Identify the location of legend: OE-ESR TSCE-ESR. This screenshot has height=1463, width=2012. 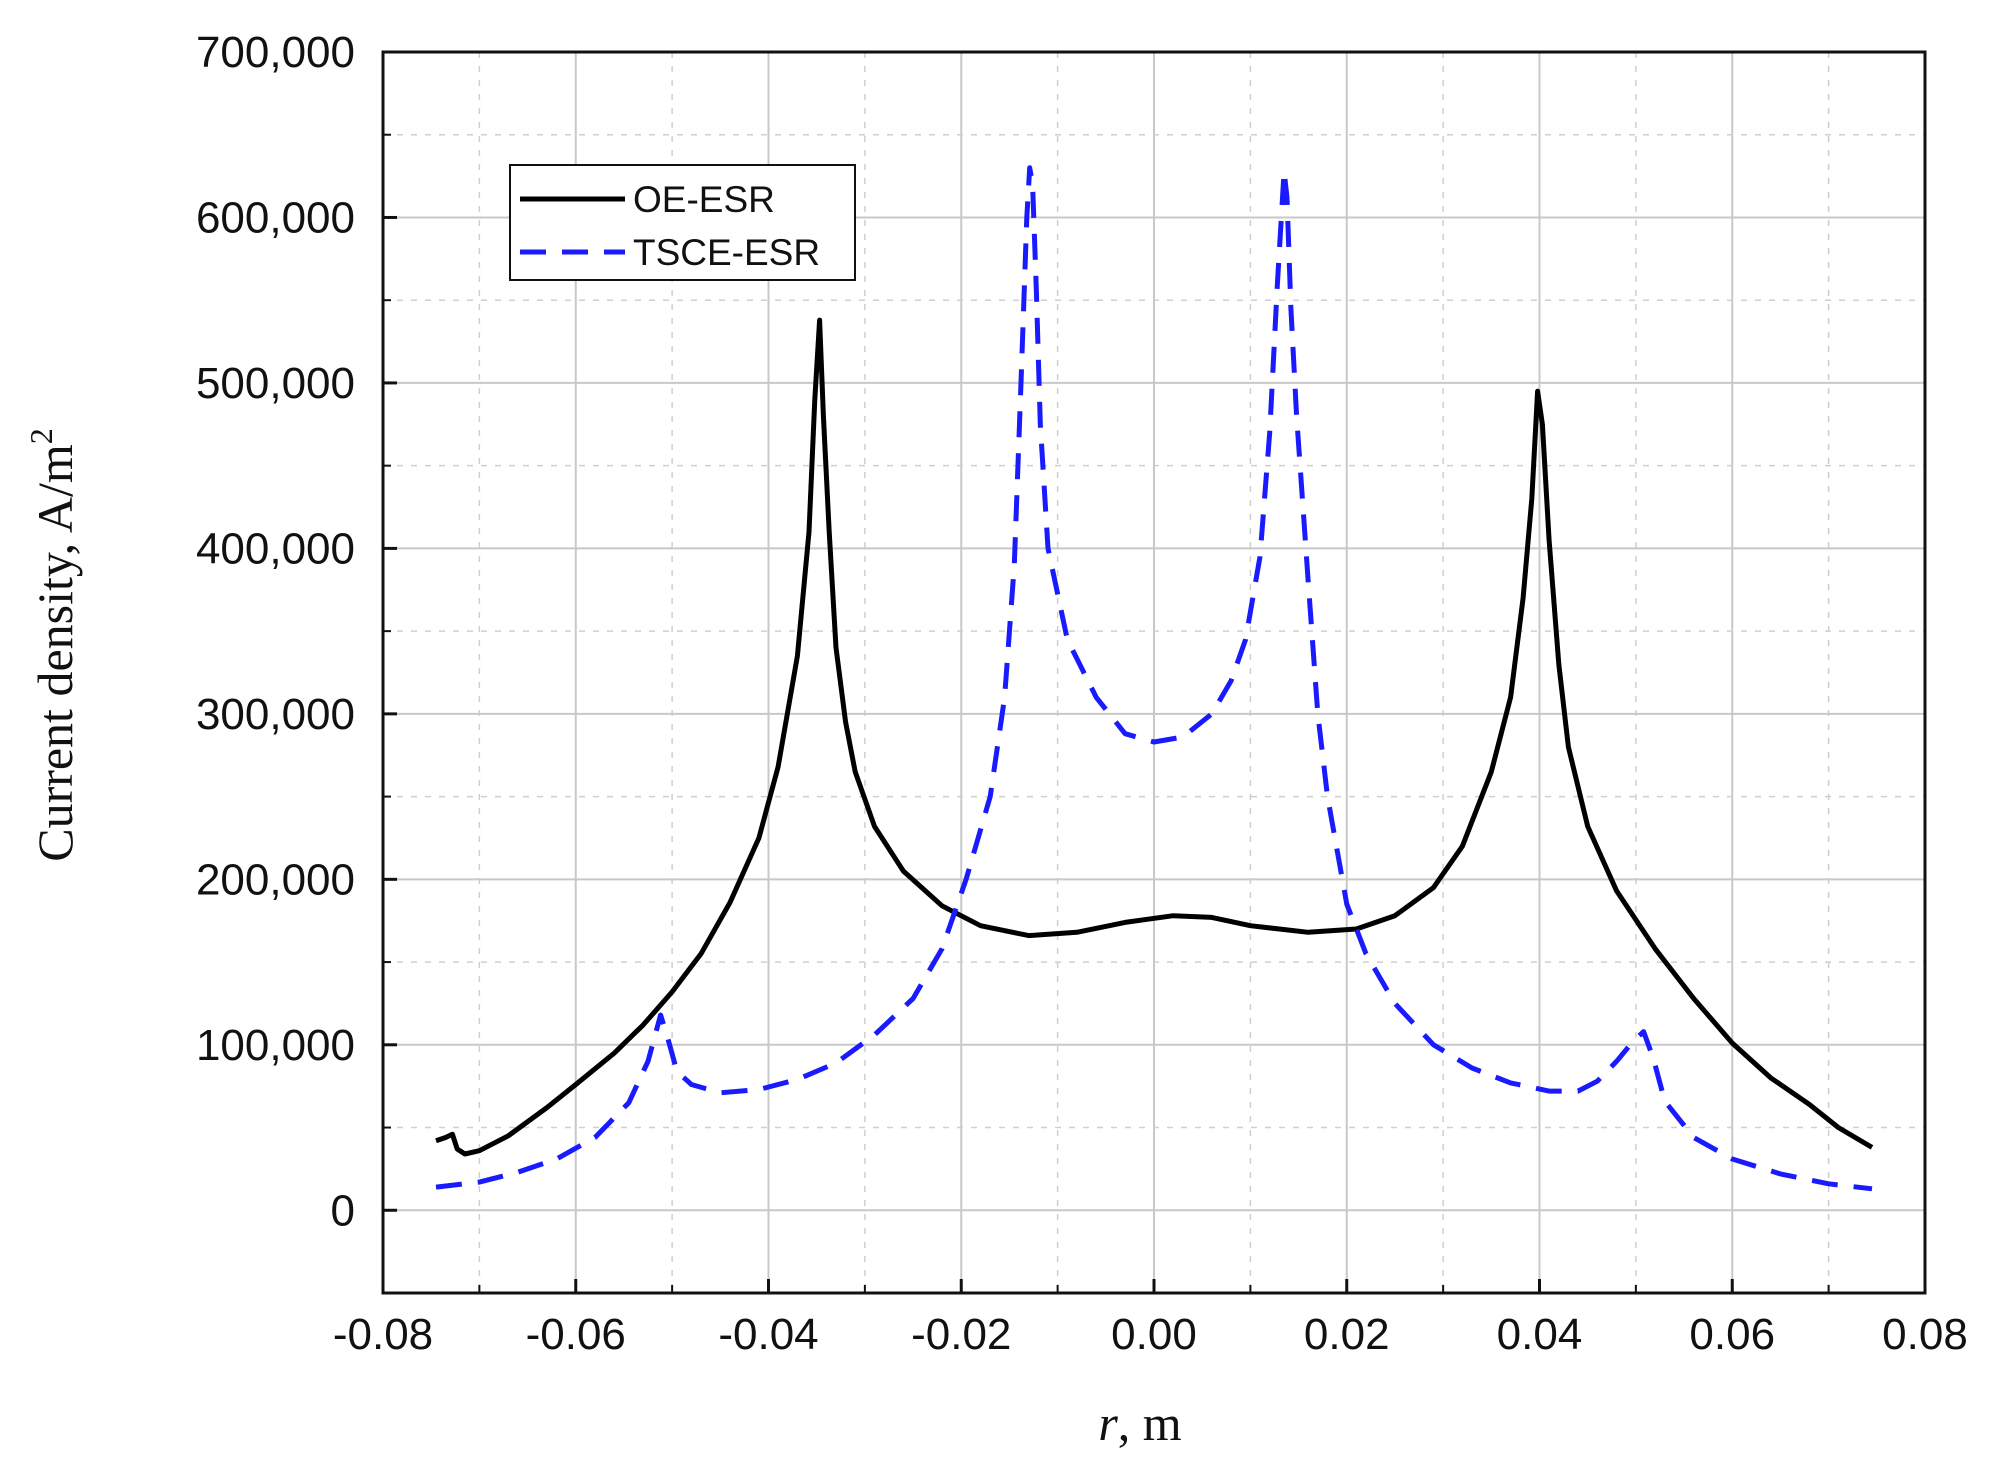
(682, 222).